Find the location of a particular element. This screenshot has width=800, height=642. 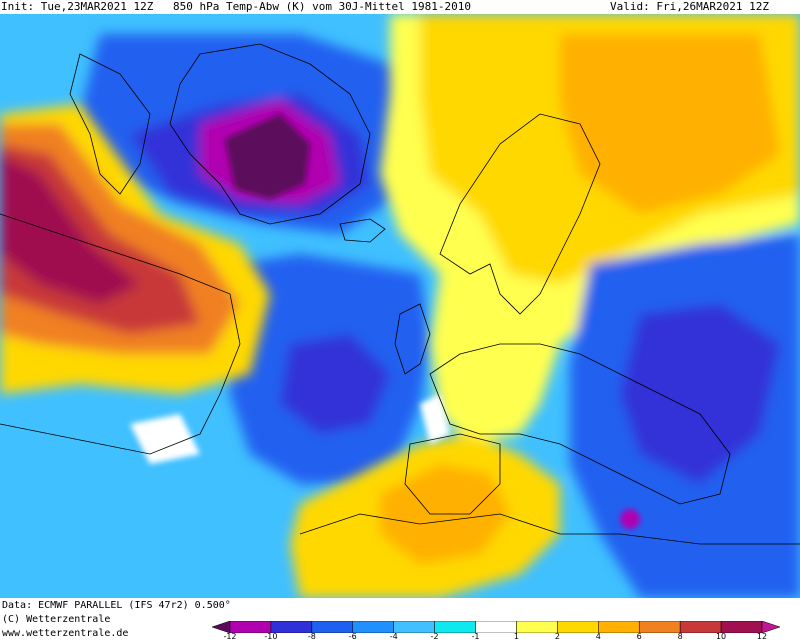

colorbar is located at coordinates (496, 627).